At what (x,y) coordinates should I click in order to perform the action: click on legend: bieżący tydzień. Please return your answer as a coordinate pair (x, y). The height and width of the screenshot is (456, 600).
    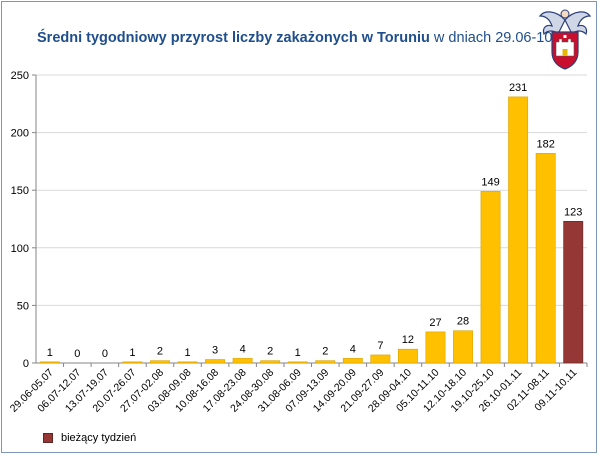
    Looking at the image, I should click on (89, 438).